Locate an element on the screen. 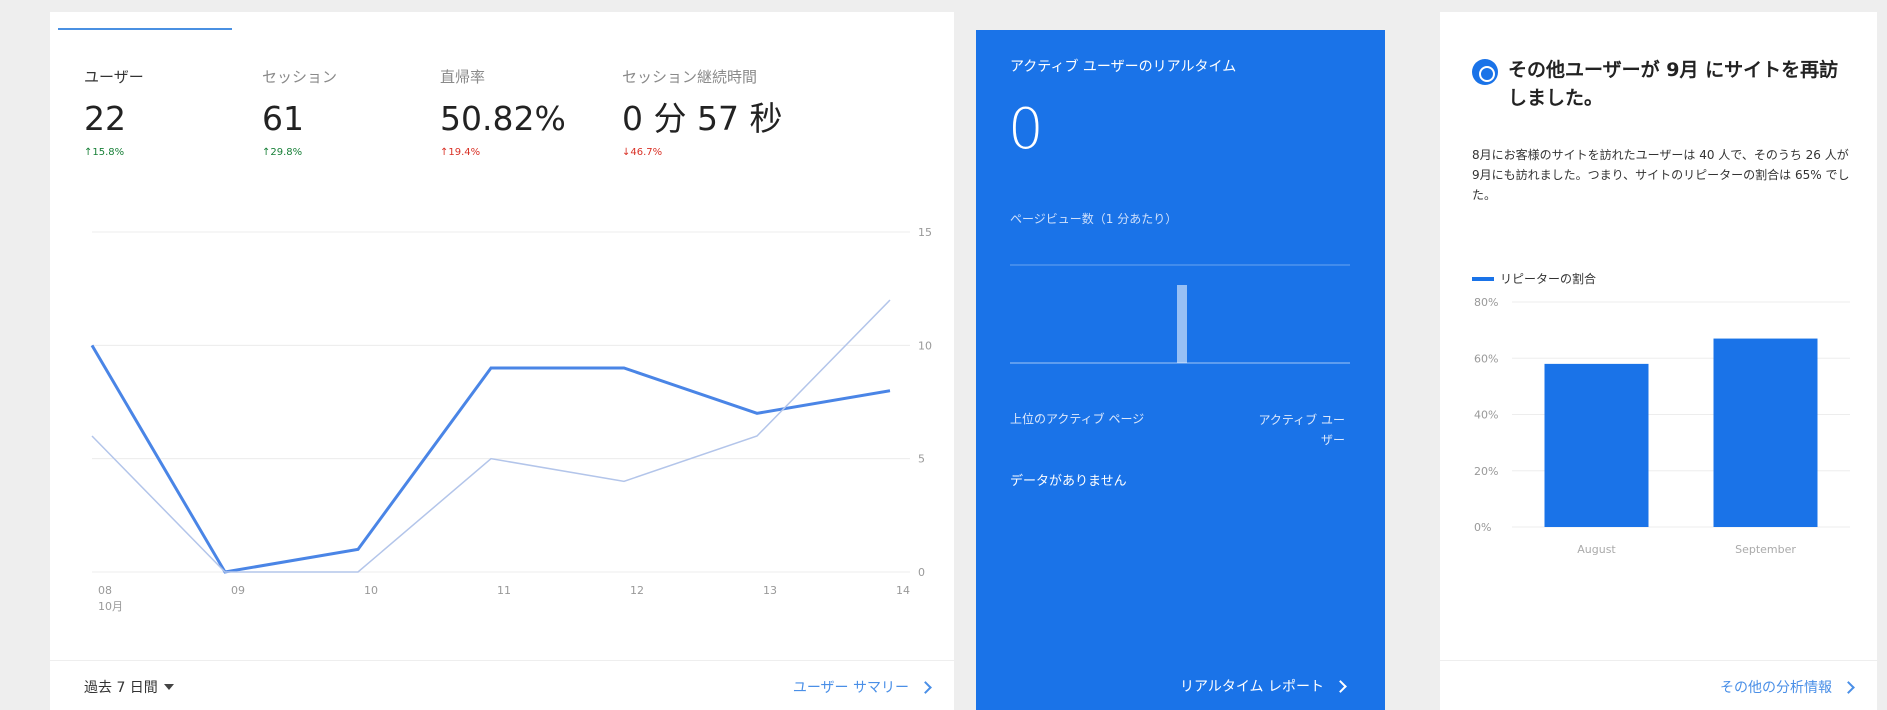  x-tick-label: 11 is located at coordinates (504, 590).